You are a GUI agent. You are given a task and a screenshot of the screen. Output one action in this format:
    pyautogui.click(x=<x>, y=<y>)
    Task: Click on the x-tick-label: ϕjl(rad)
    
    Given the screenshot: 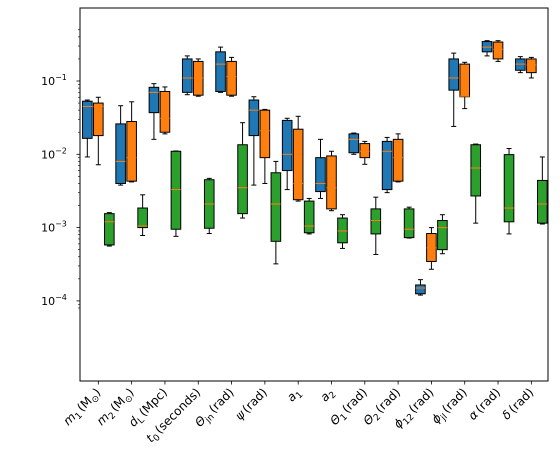 What is the action you would take?
    pyautogui.click(x=450, y=406)
    